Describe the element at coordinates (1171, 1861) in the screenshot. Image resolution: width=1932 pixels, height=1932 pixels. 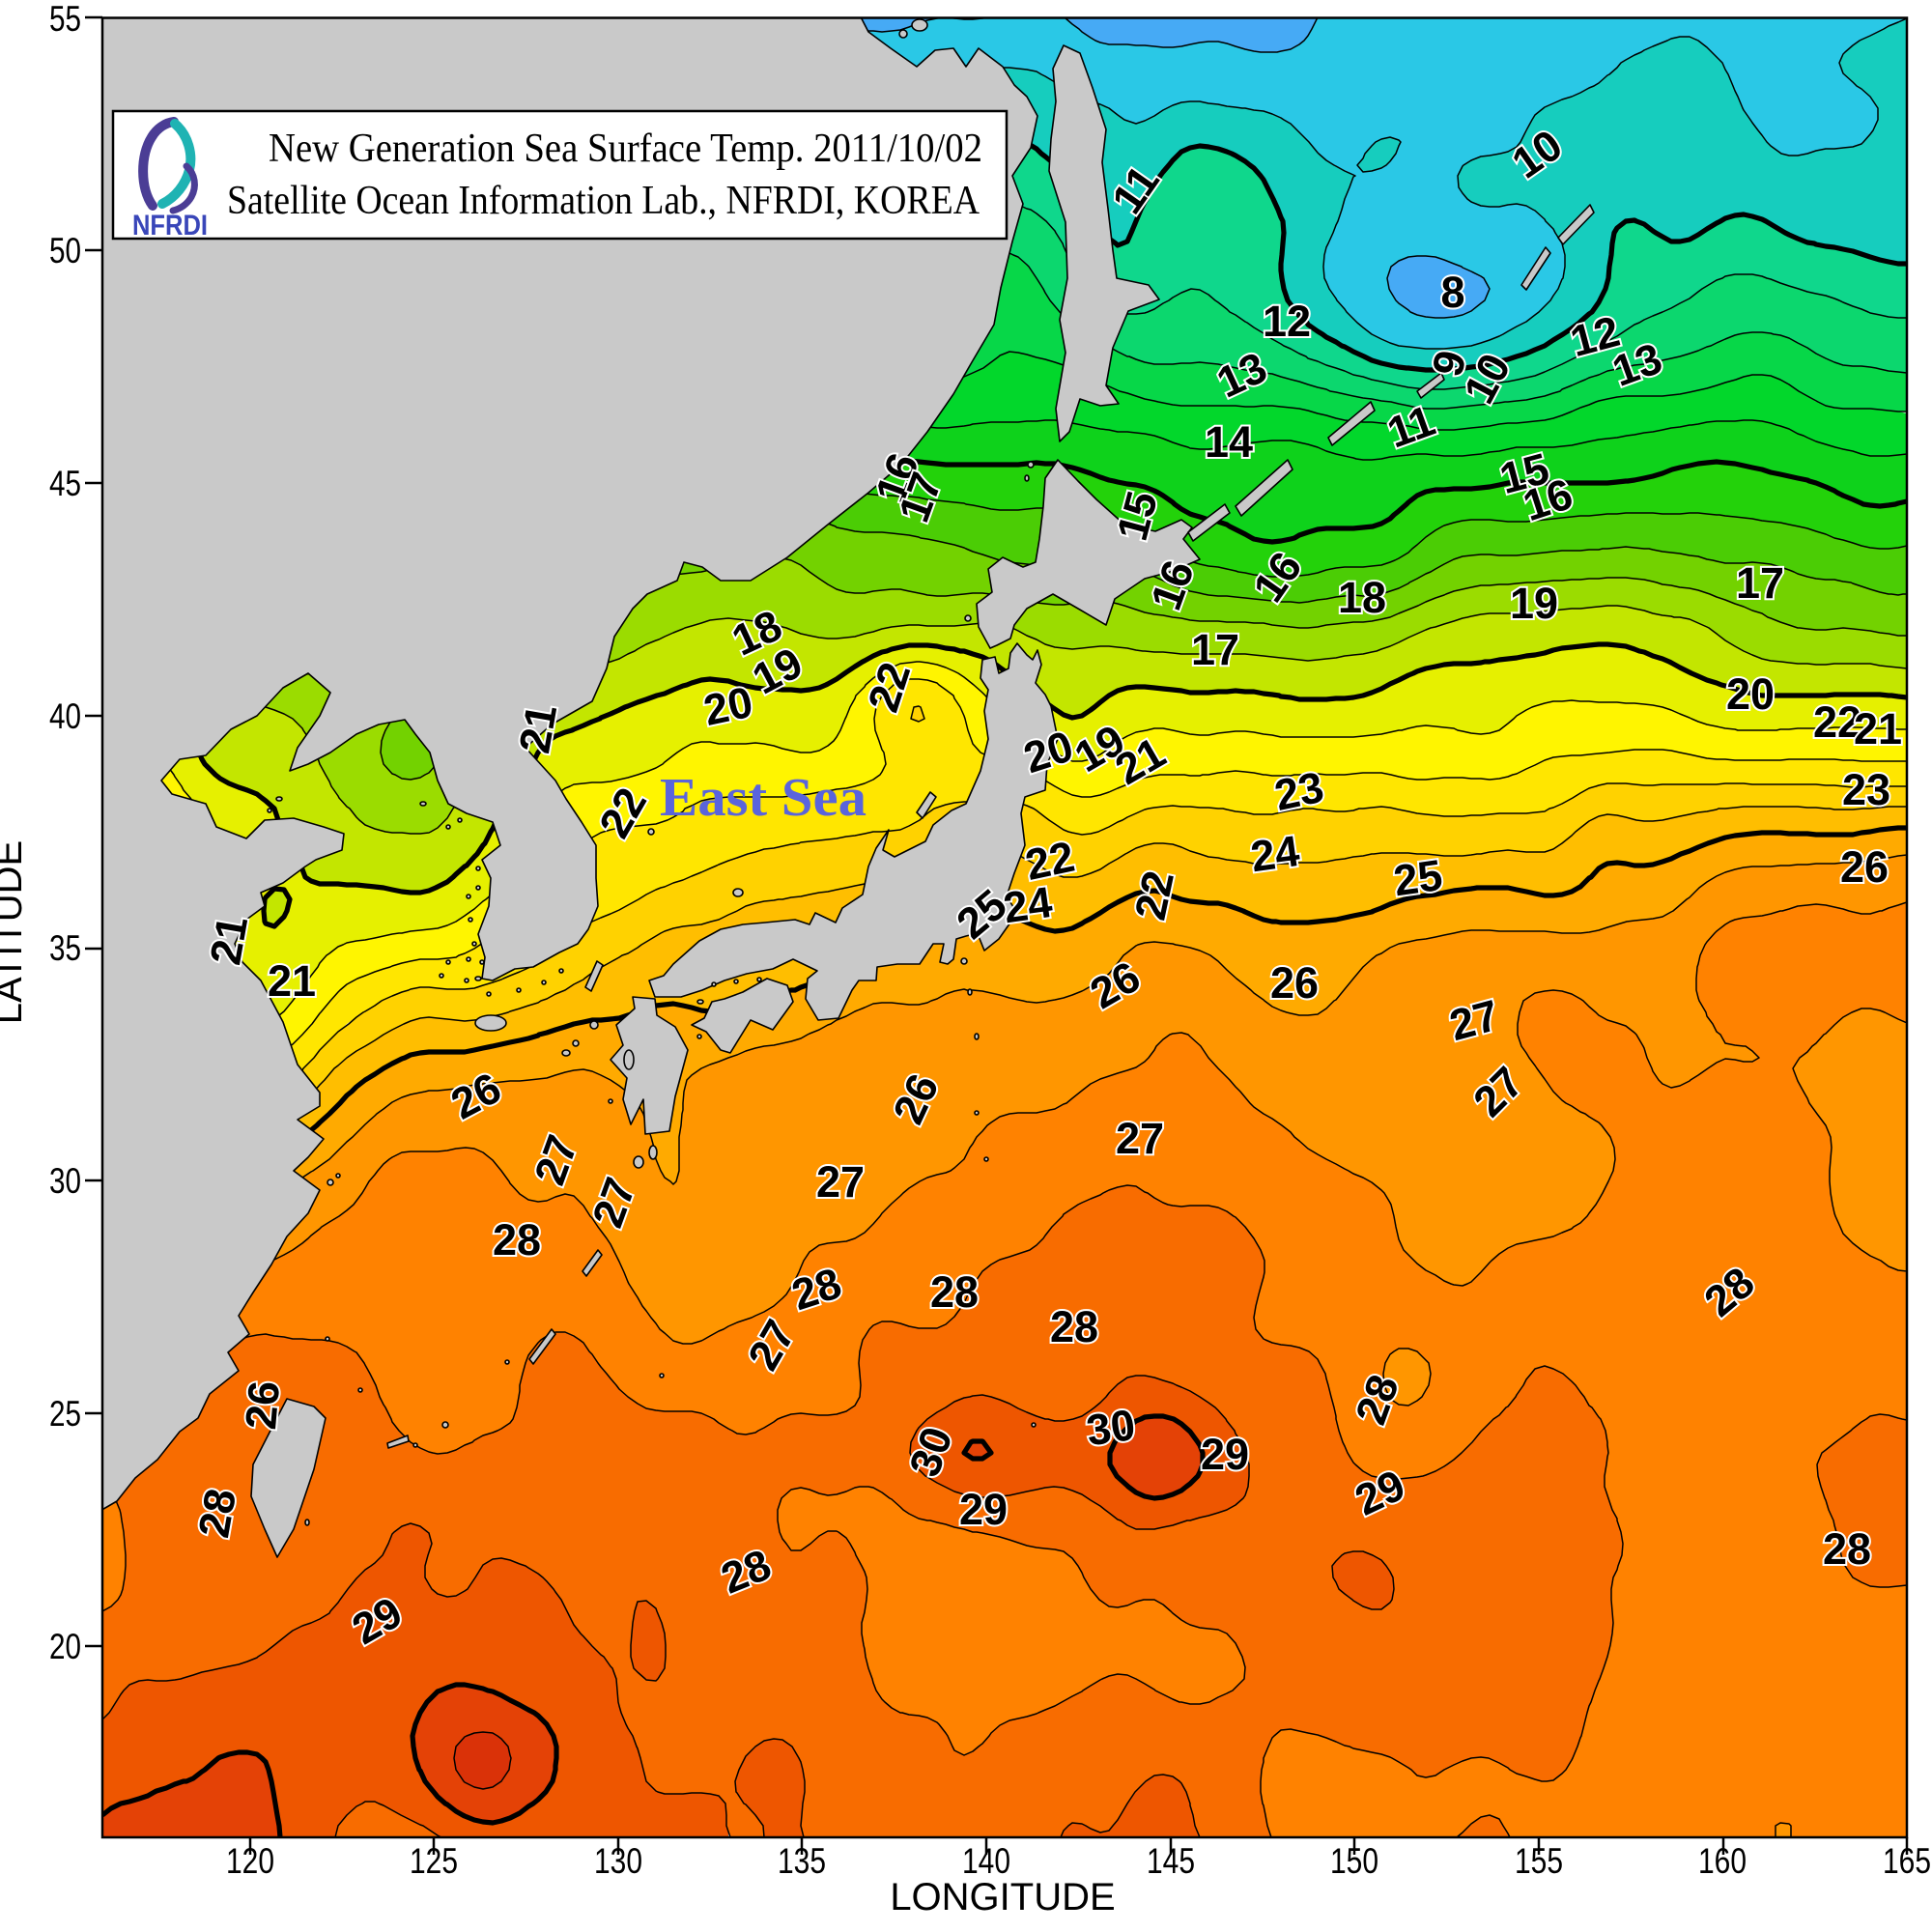
I see `svg-text: 145` at that location.